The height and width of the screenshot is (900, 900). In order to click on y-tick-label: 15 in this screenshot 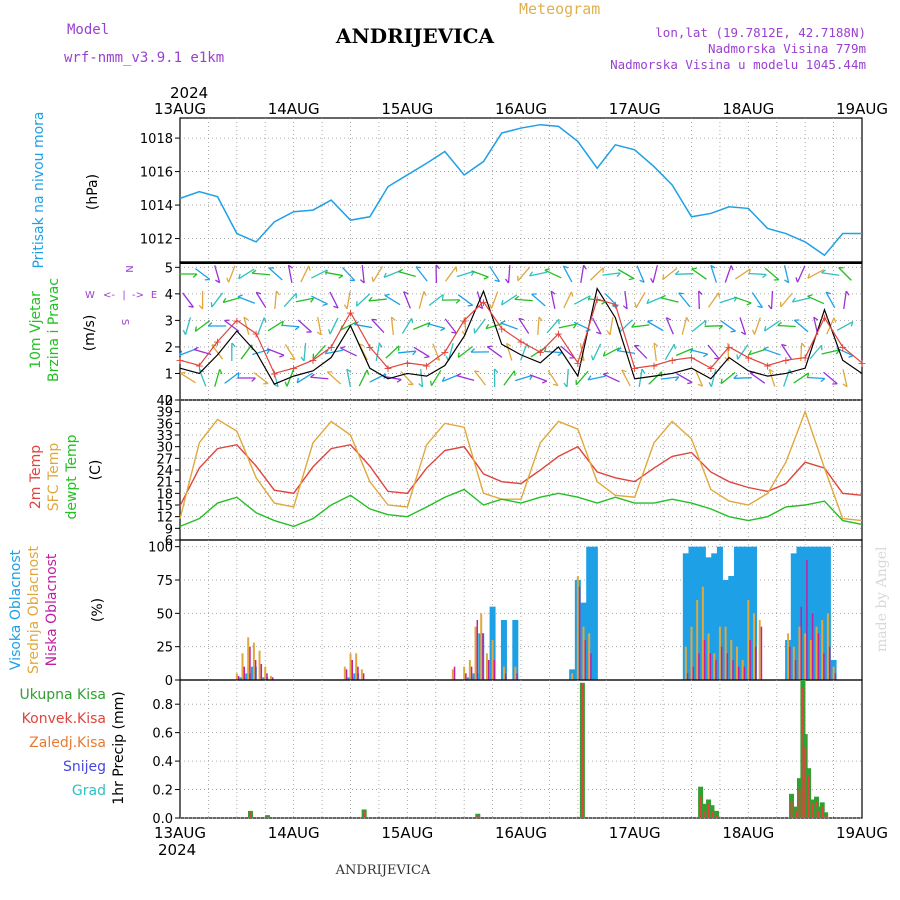, I will do `click(164, 506)`.